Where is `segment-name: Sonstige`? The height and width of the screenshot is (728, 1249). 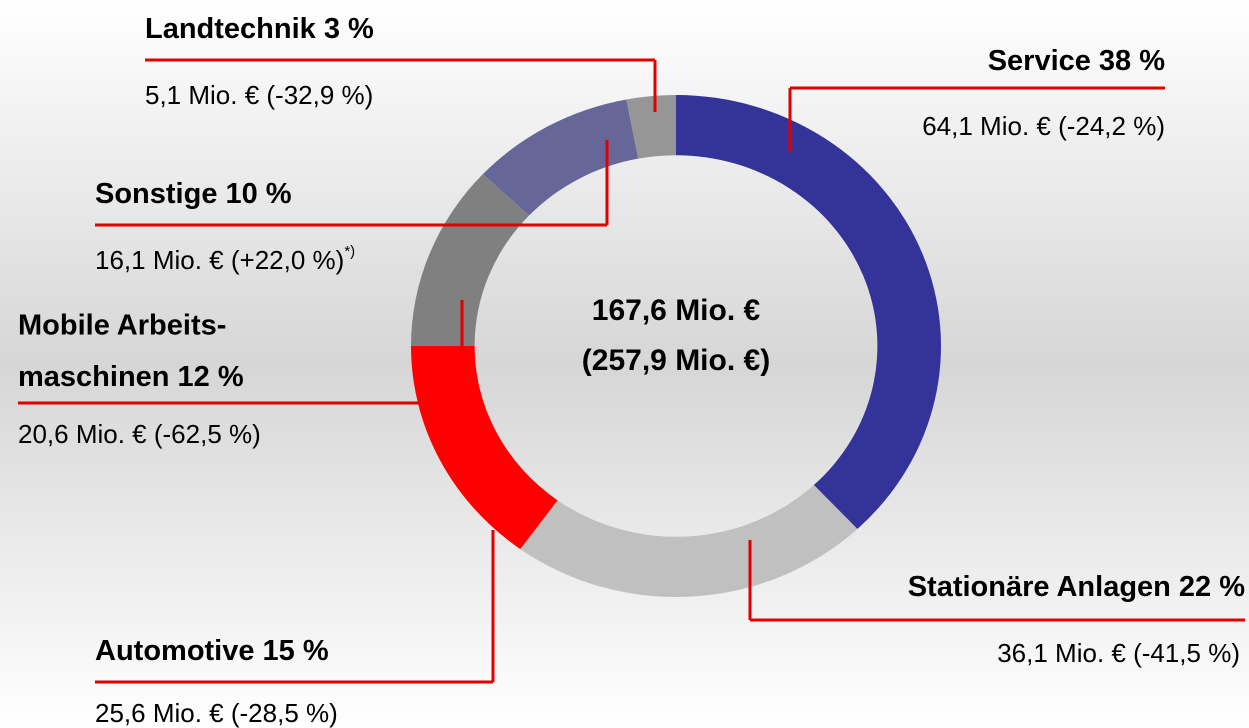
segment-name: Sonstige is located at coordinates (156, 194).